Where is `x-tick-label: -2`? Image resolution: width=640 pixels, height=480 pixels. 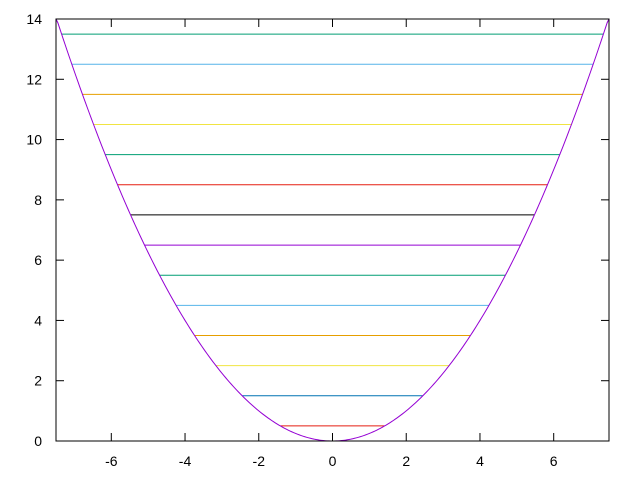
x-tick-label: -2 is located at coordinates (259, 461).